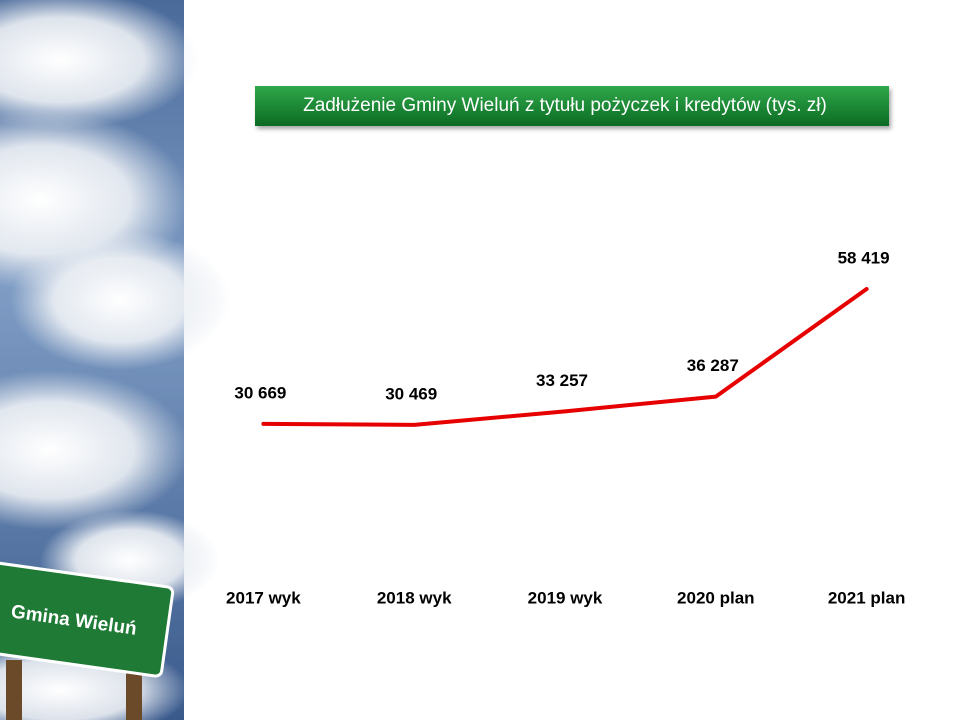  Describe the element at coordinates (411, 393) in the screenshot. I see `data-label: 30 469` at that location.